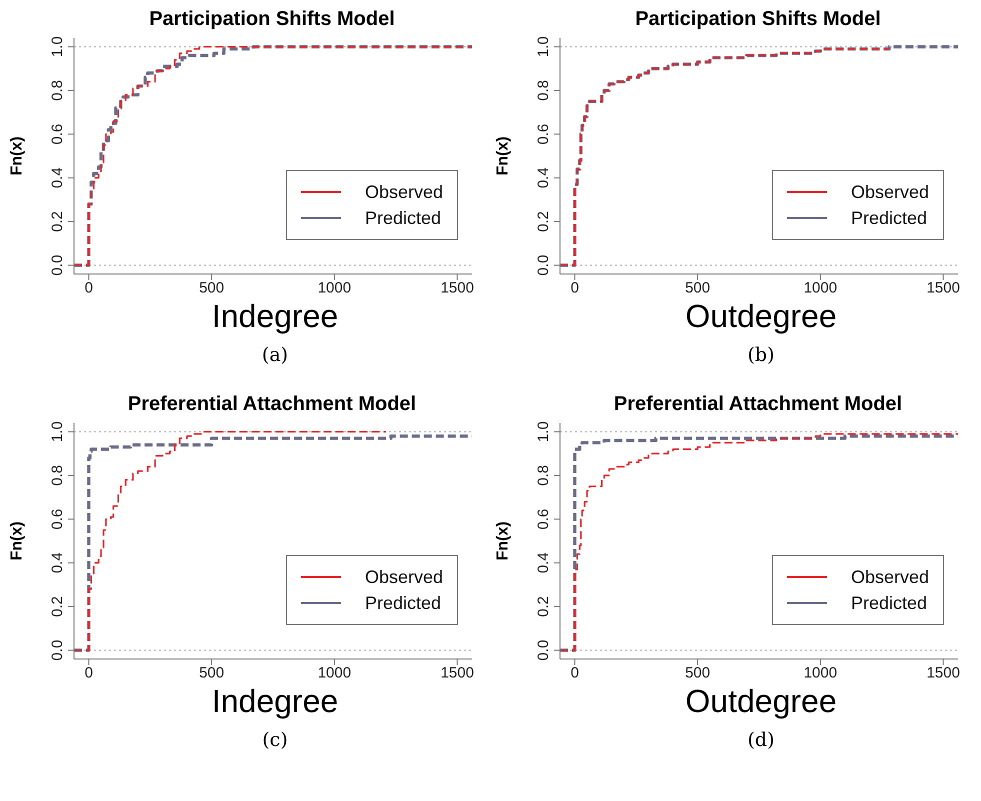  I want to click on text: (a), so click(275, 355).